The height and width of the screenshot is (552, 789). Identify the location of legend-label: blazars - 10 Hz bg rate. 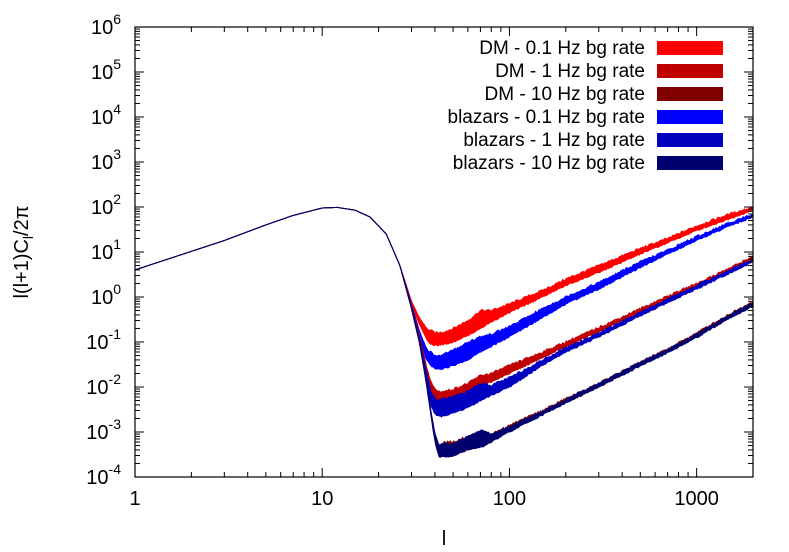
(549, 163).